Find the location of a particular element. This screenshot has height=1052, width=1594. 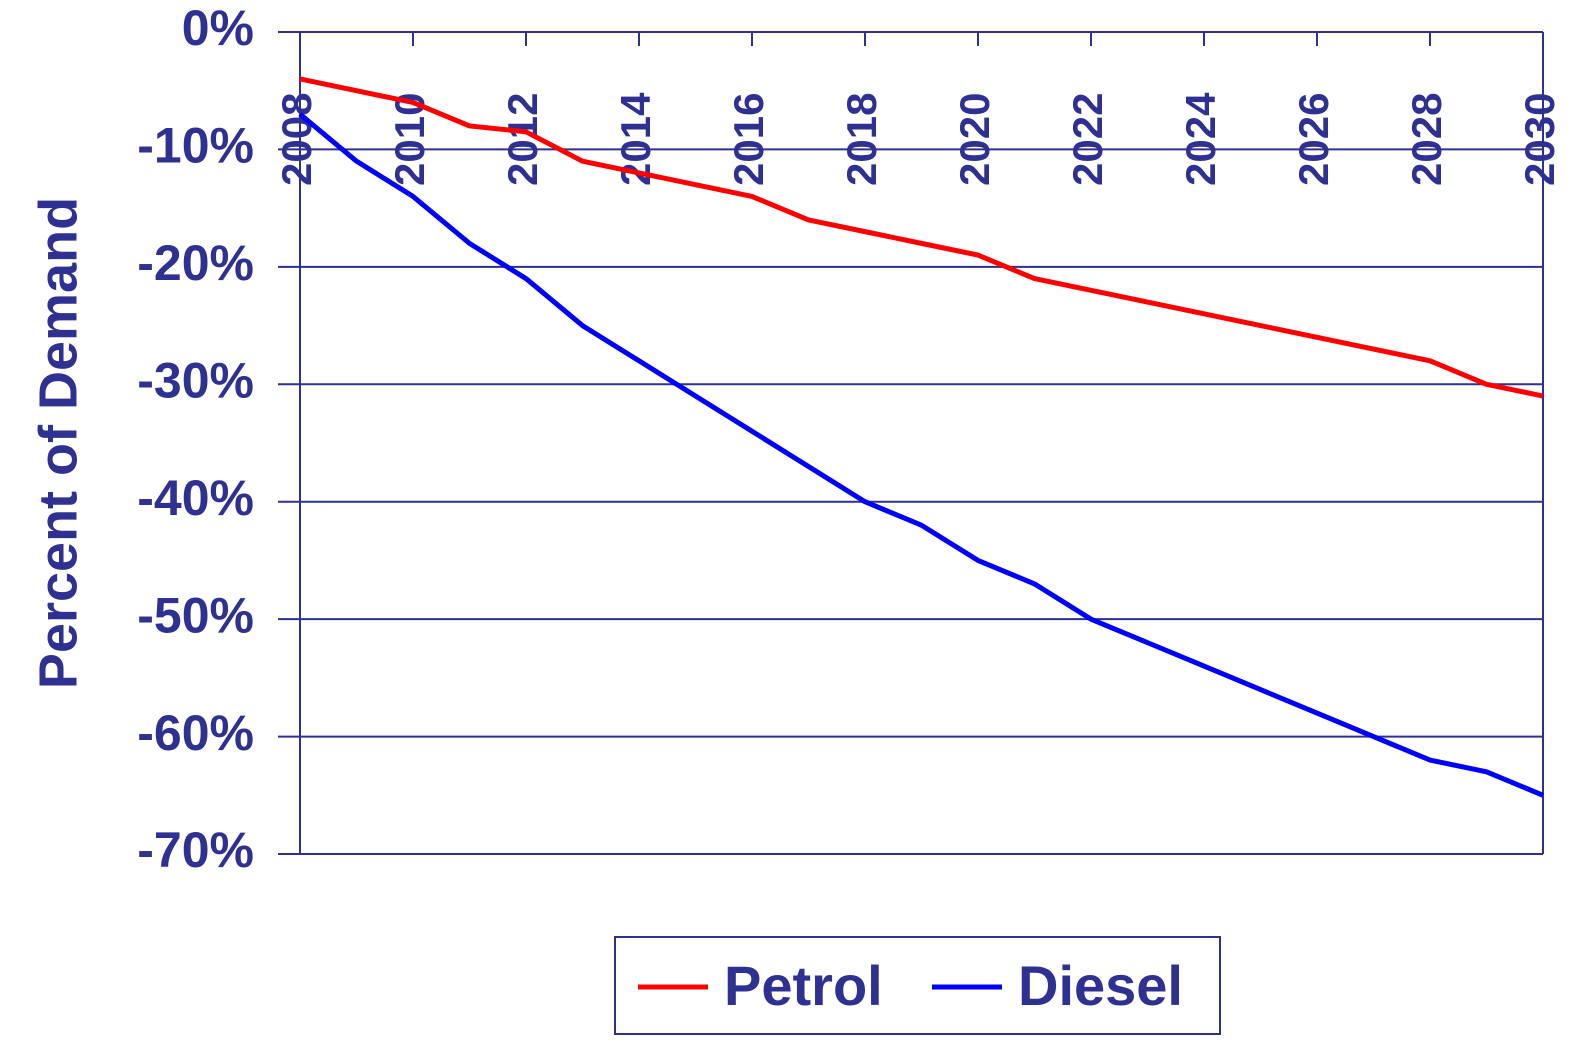

legend-box is located at coordinates (917, 985).